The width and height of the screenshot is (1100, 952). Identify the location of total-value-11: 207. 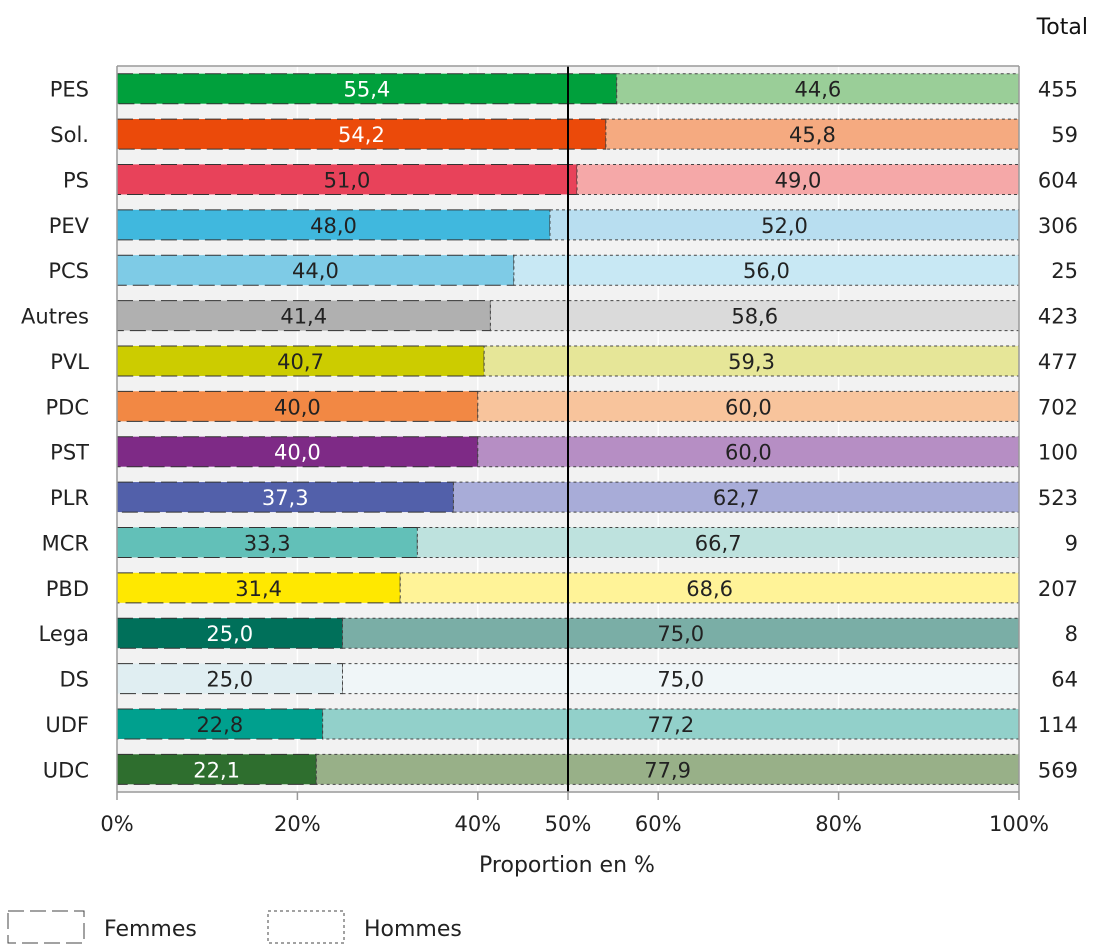
(1058, 589).